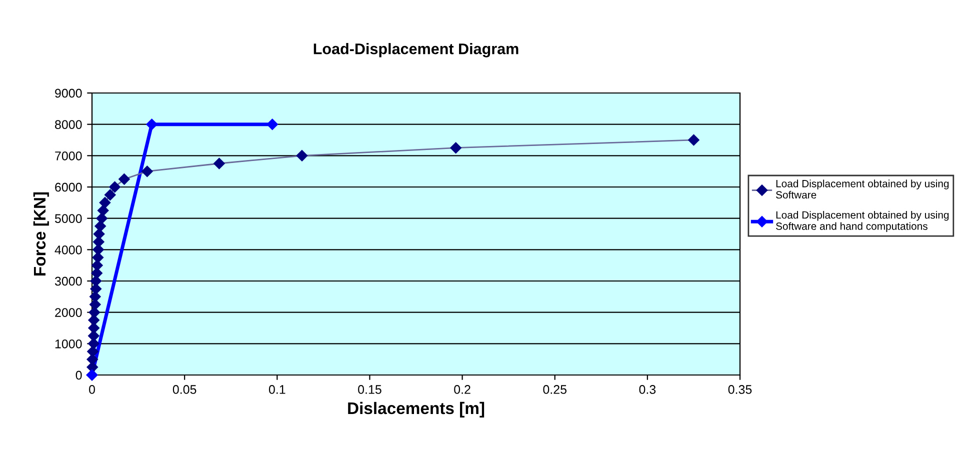 The width and height of the screenshot is (966, 450). Describe the element at coordinates (370, 389) in the screenshot. I see `x-tick-label: 0.15` at that location.